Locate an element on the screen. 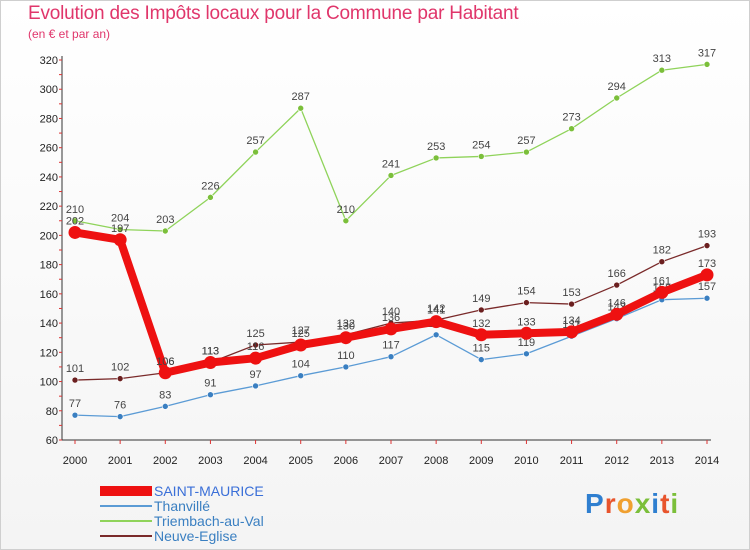 Image resolution: width=750 pixels, height=550 pixels. y-tick-label: 160 is located at coordinates (49, 295).